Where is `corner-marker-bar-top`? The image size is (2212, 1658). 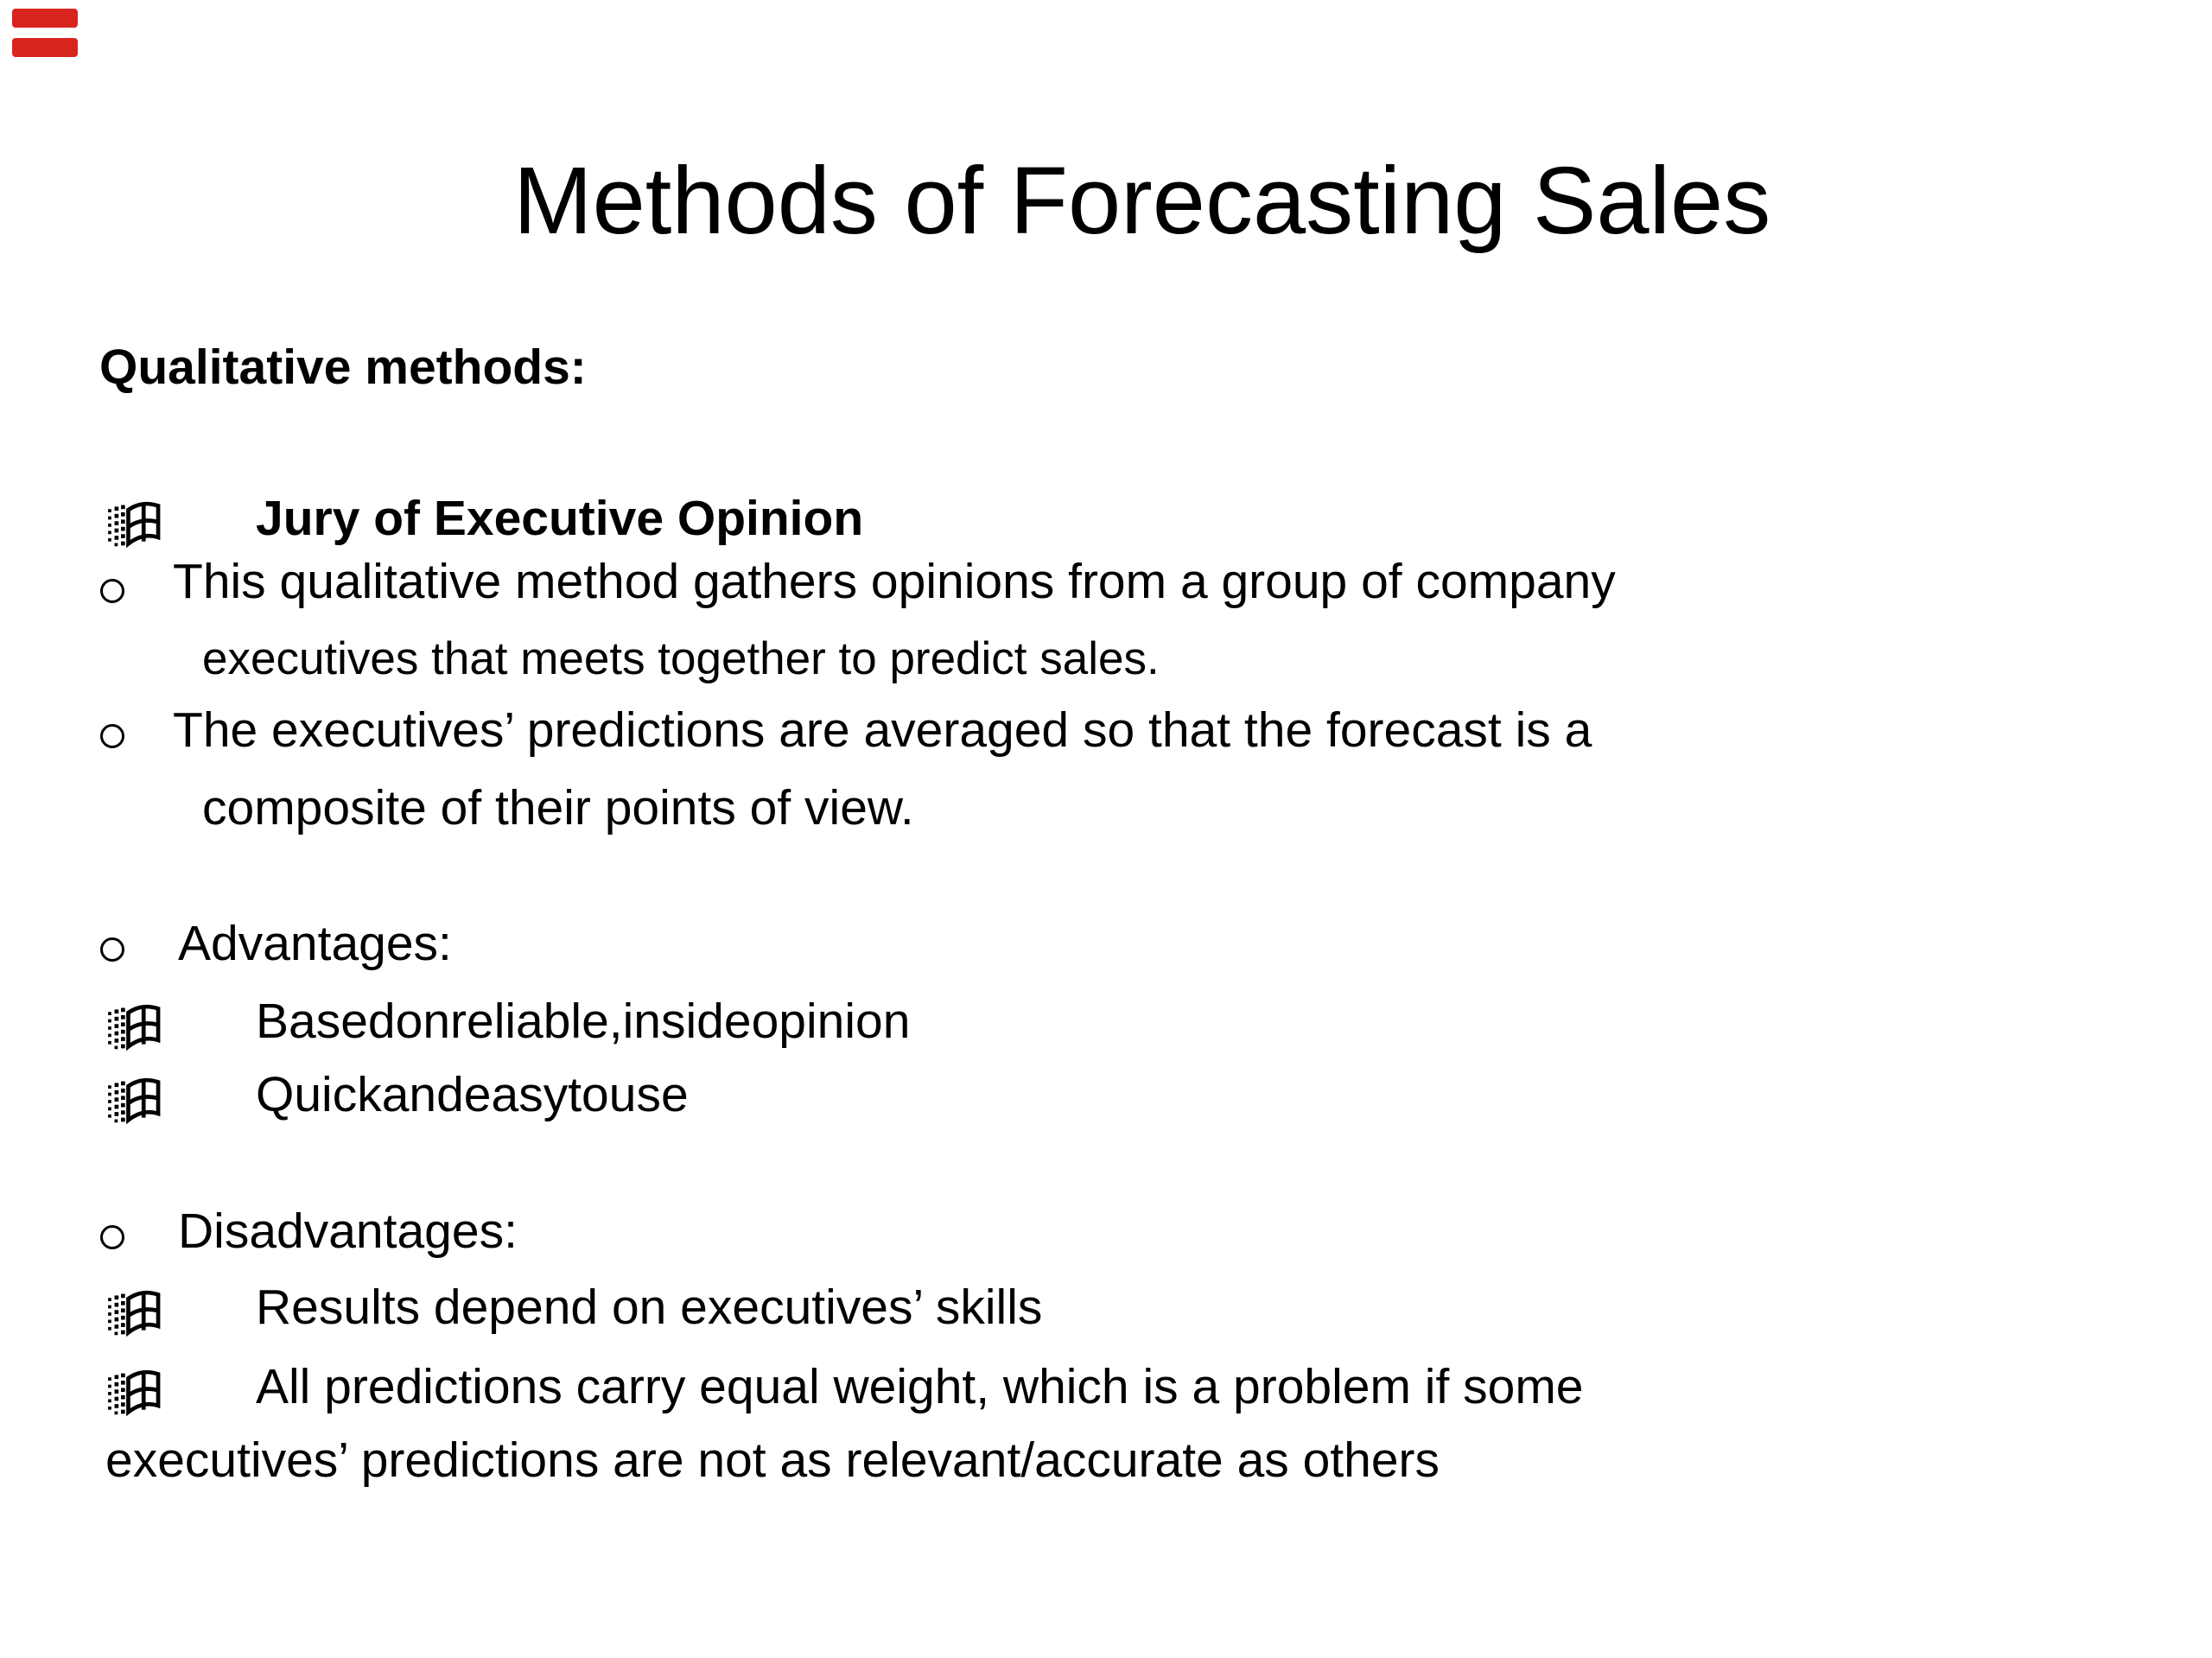
corner-marker-bar-top is located at coordinates (45, 18).